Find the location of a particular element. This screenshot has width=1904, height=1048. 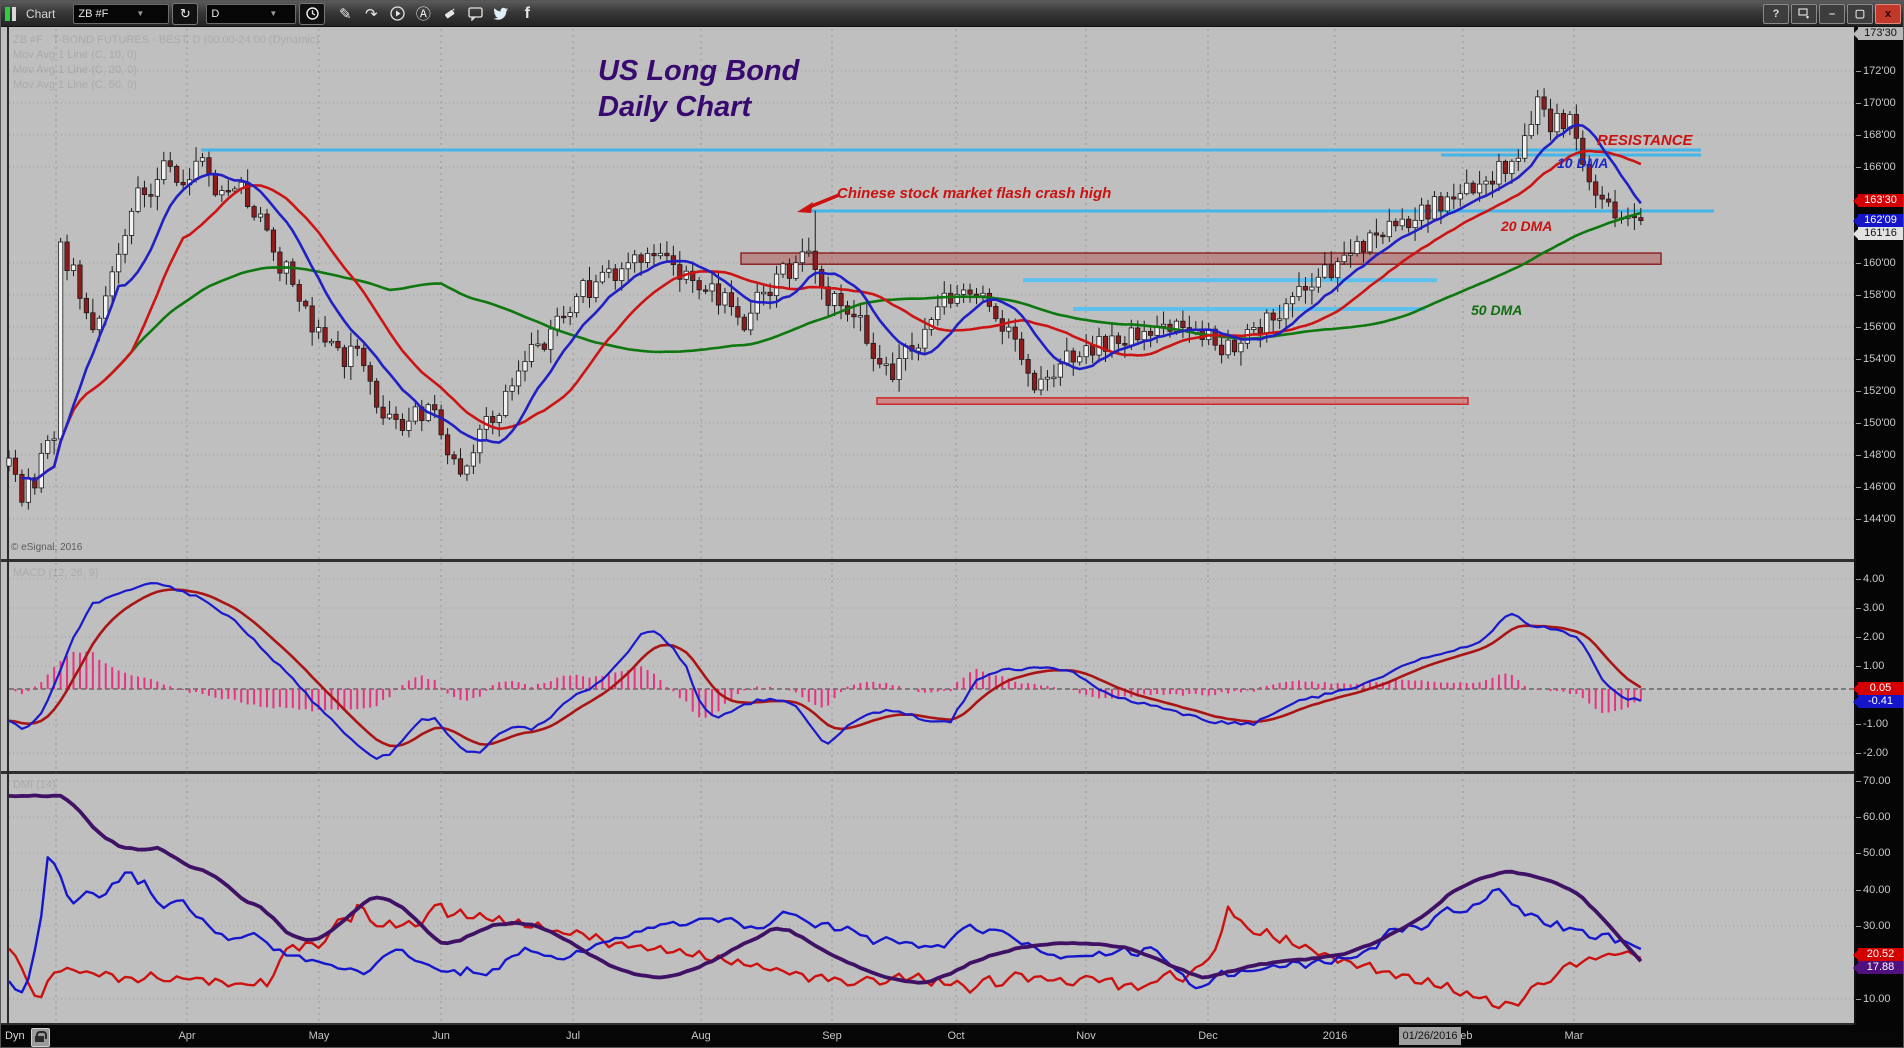

chart-title-line2: Daily Chart is located at coordinates (675, 107).